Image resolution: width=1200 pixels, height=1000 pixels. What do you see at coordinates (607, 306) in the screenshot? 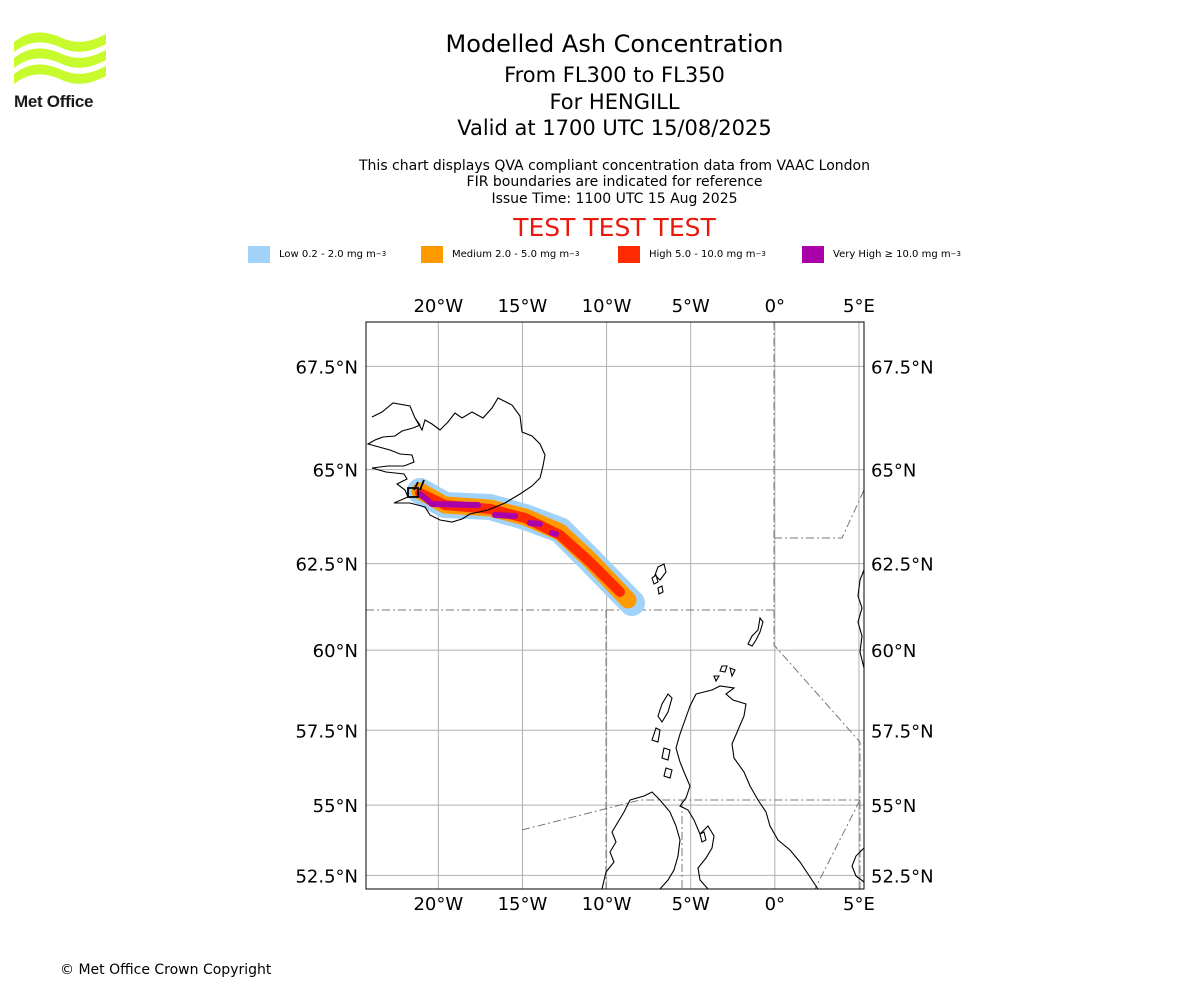
I see `lon-tick-label-top: 10°W` at bounding box center [607, 306].